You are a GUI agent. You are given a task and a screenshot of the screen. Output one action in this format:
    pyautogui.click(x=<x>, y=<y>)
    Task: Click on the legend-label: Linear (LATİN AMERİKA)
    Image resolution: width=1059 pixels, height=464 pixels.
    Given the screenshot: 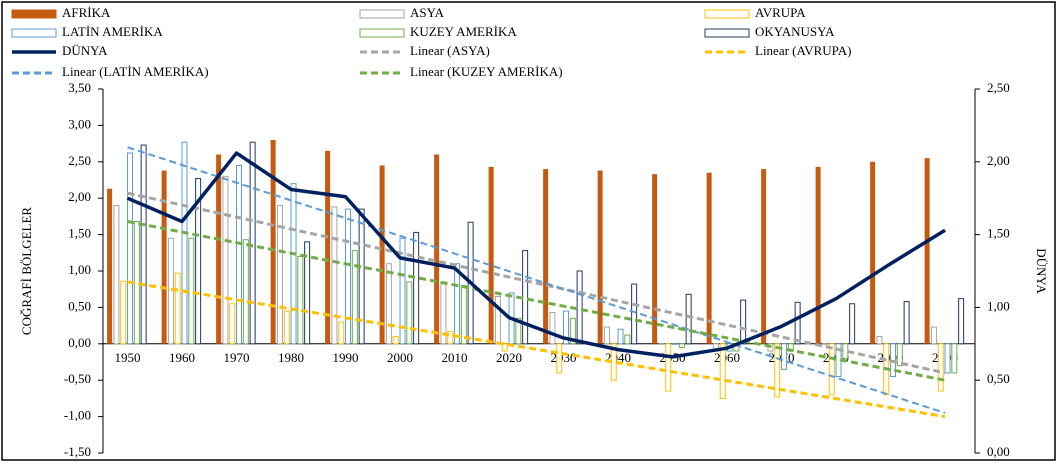 What is the action you would take?
    pyautogui.click(x=135, y=71)
    